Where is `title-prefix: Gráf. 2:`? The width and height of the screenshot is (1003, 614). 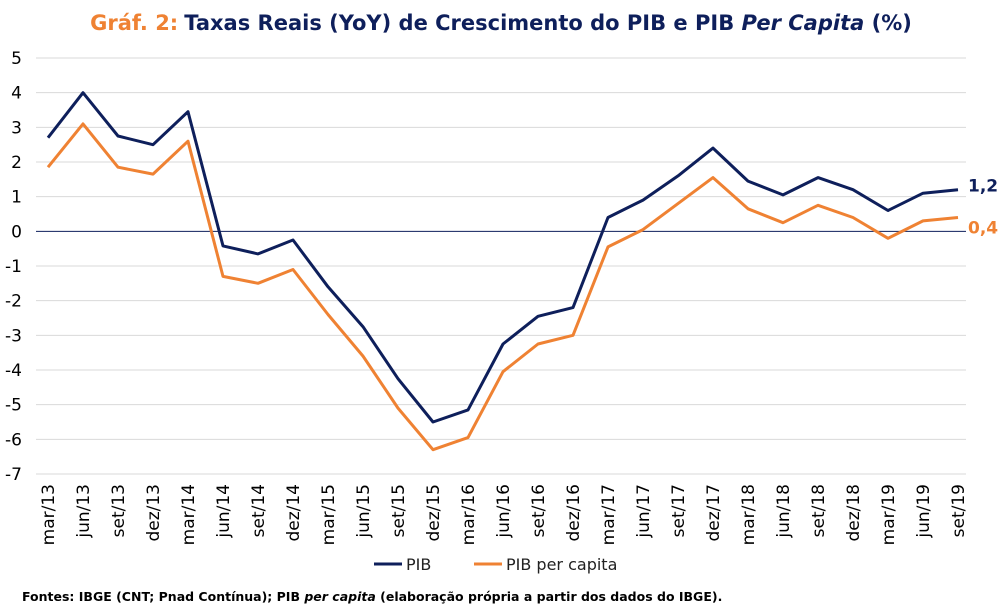 title-prefix: Gráf. 2: is located at coordinates (134, 23).